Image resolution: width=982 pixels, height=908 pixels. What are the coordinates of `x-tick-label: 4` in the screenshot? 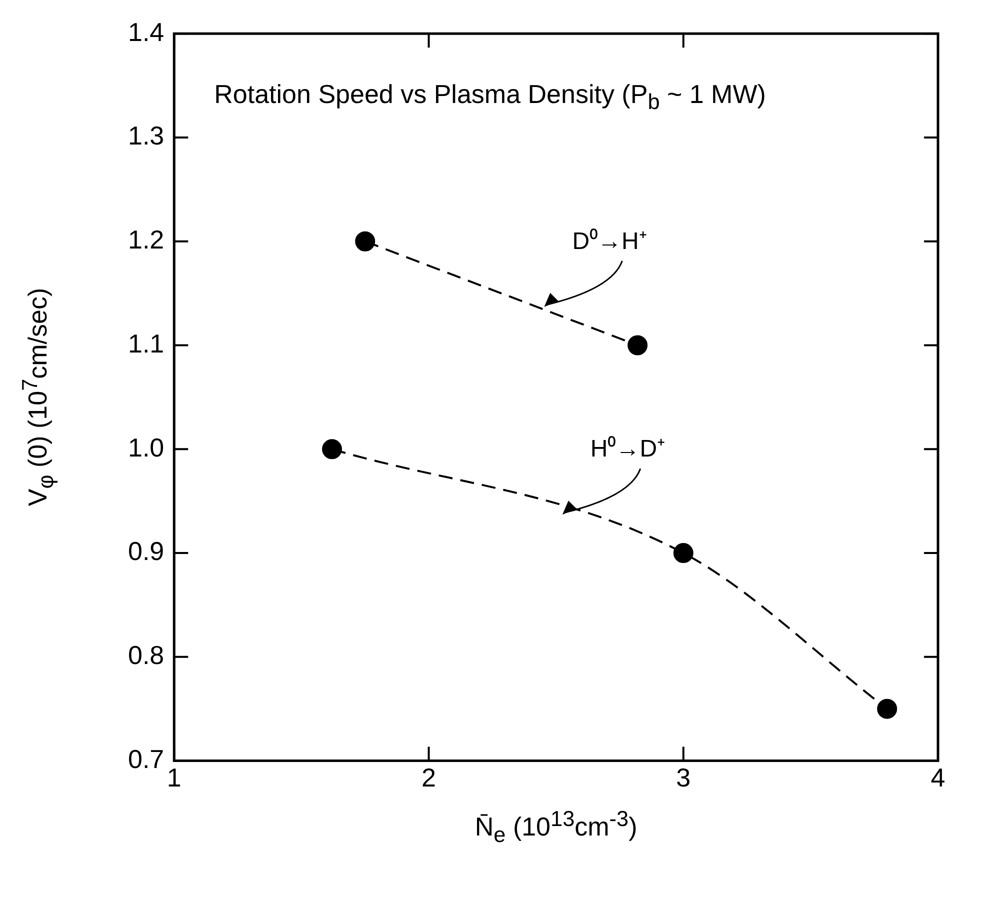 It's located at (938, 777).